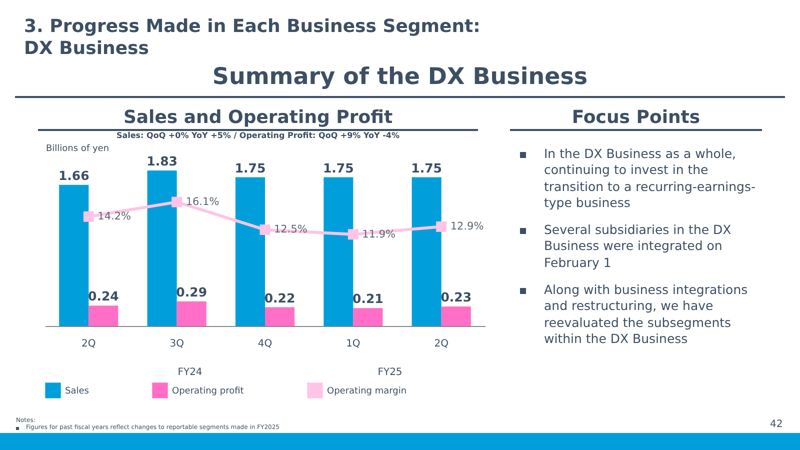 This screenshot has height=450, width=800. Describe the element at coordinates (162, 160) in the screenshot. I see `data-label: 1.83` at that location.